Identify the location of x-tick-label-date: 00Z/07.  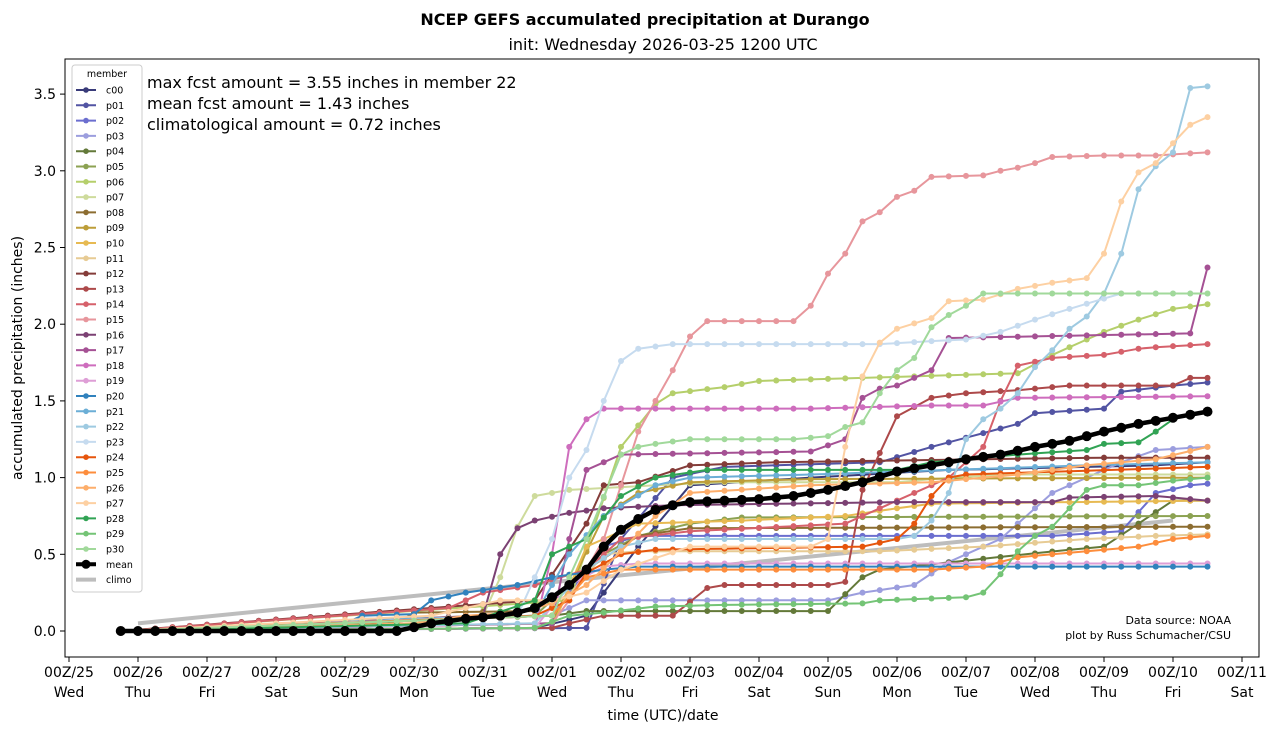
(966, 673).